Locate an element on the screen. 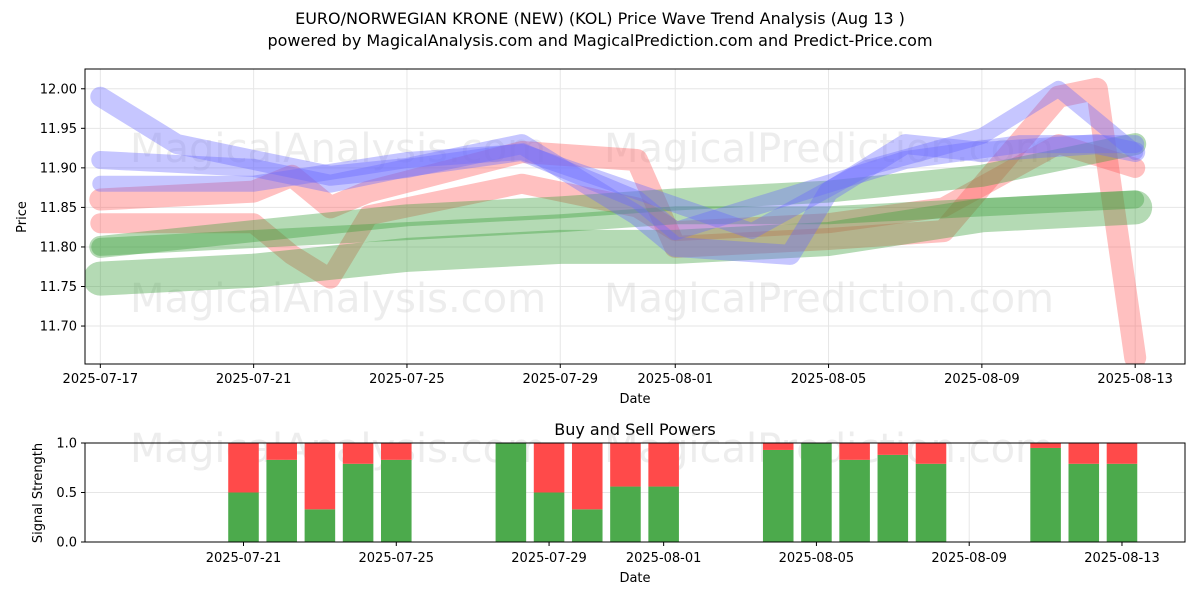  price-ytick-label: 11.85 is located at coordinates (58, 208).